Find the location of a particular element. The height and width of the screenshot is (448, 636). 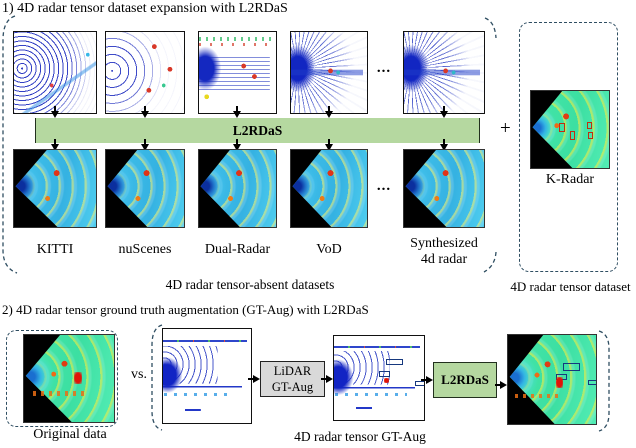

synthesized-radar-image is located at coordinates (444, 188).